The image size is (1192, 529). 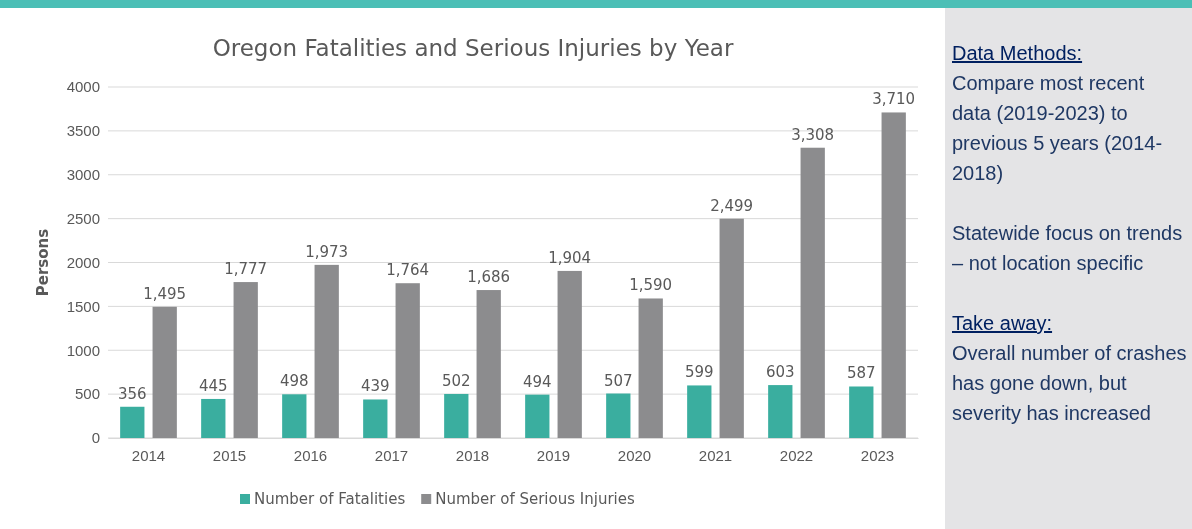 I want to click on data-label: 3,308, so click(x=813, y=134).